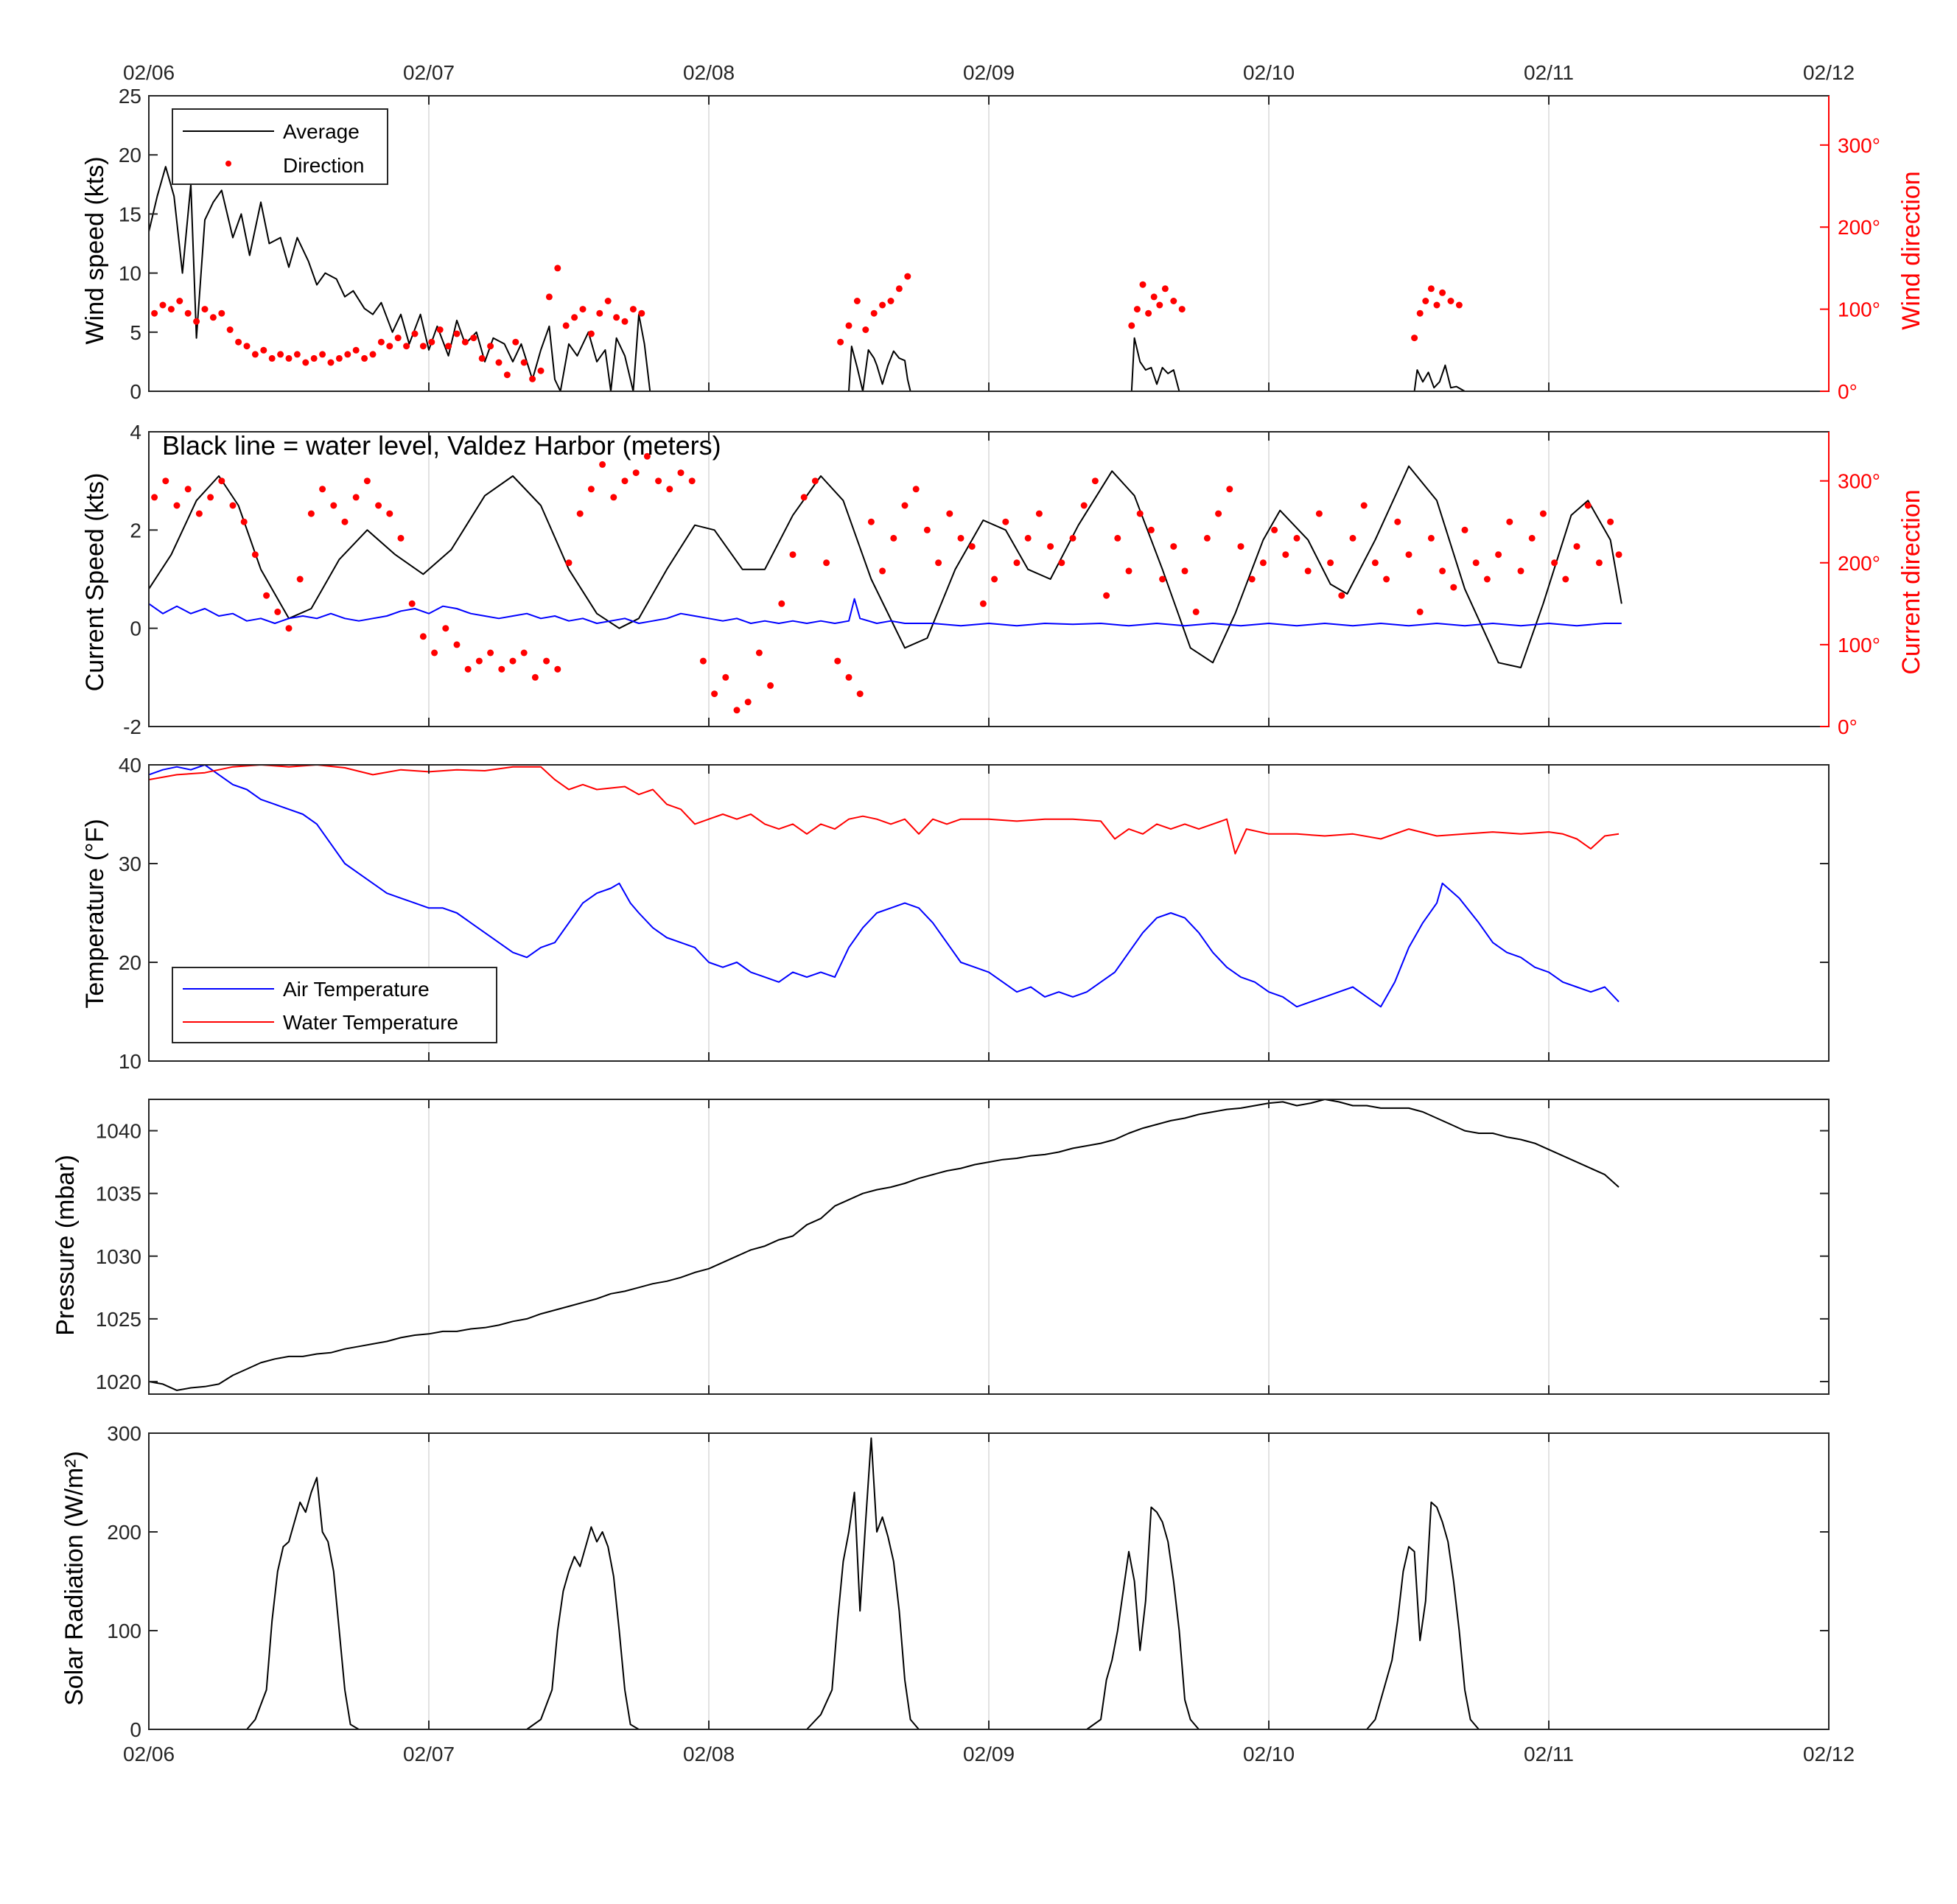 The image size is (1957, 1904). I want to click on series-line, so click(884, 1245).